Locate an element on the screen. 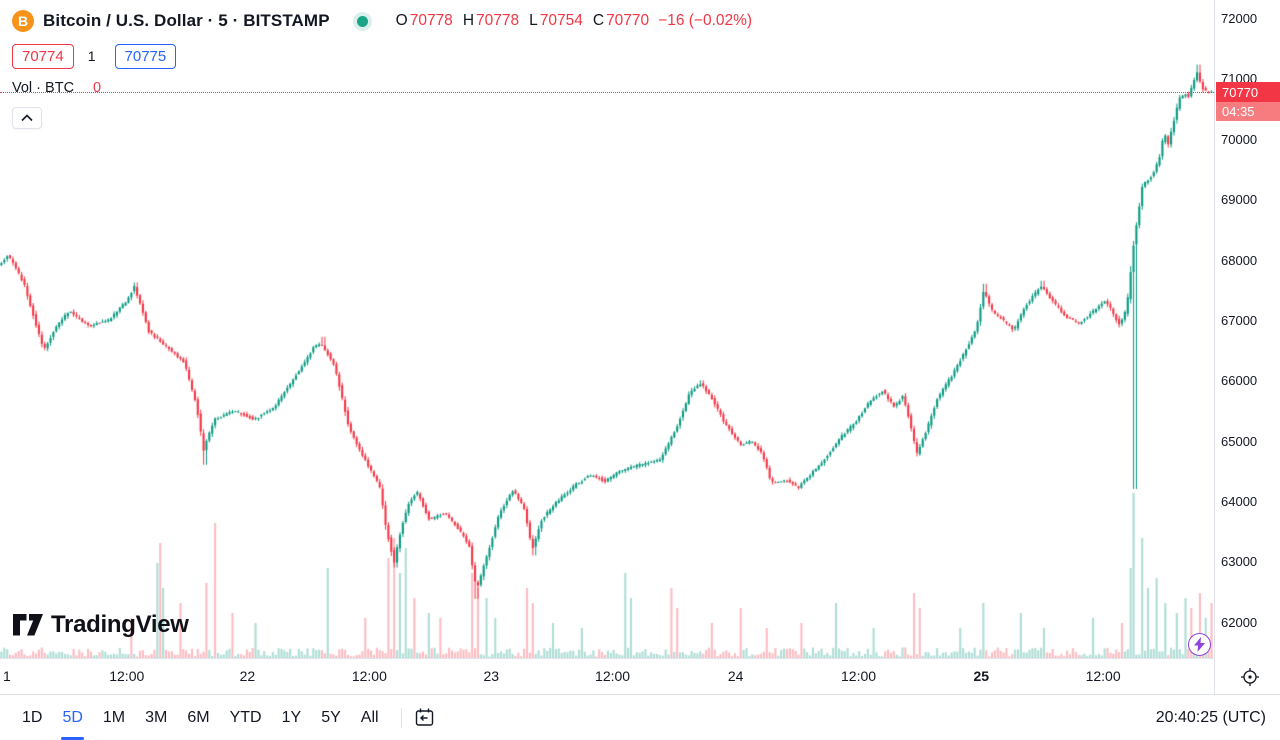  range-button-ytd: YTD is located at coordinates (245, 717).